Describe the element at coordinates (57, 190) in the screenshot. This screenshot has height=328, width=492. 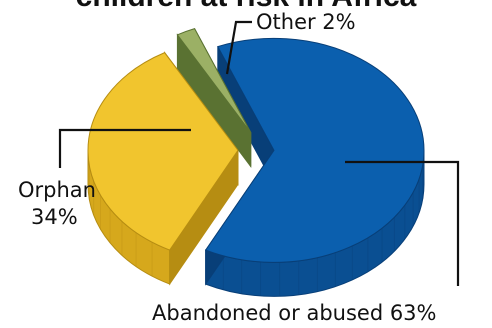
I see `label-orphan-name: Orphan` at that location.